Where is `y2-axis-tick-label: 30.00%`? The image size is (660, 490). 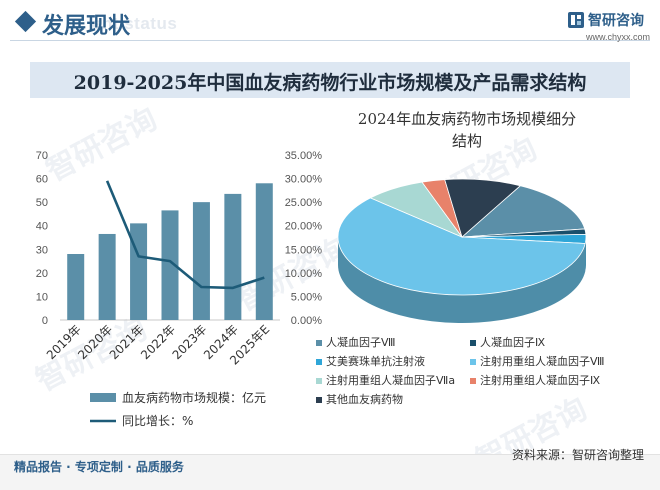
y2-axis-tick-label: 30.00% is located at coordinates (304, 180).